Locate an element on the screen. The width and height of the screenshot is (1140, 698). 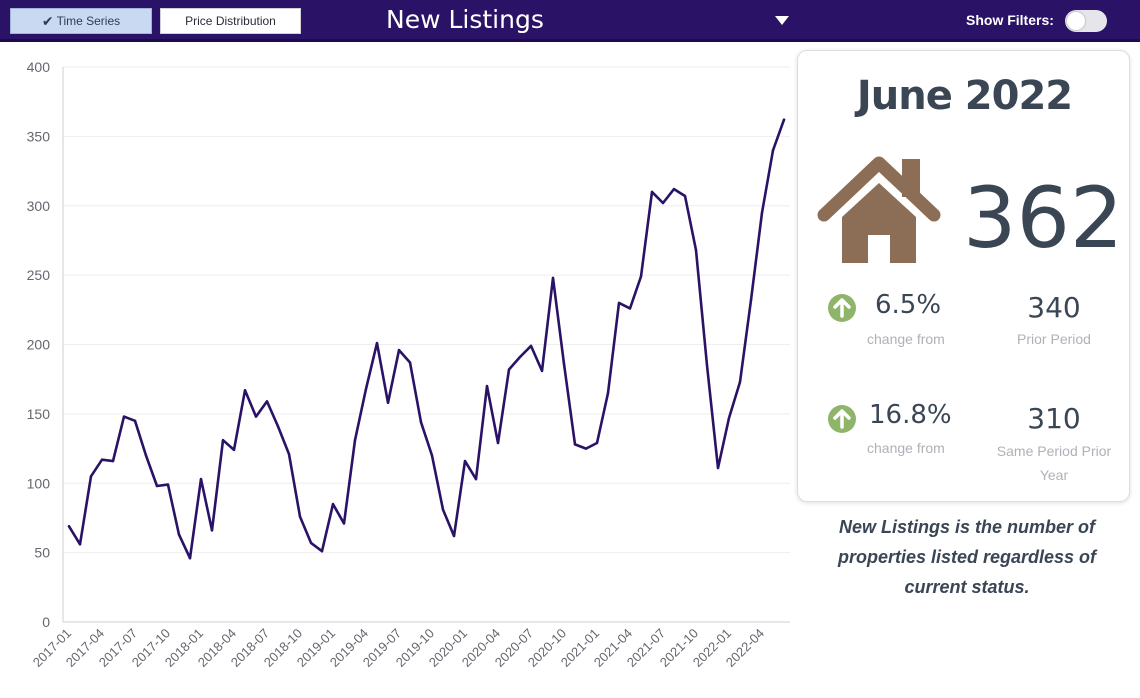
year-change-percent: 16.8% is located at coordinates (910, 415).